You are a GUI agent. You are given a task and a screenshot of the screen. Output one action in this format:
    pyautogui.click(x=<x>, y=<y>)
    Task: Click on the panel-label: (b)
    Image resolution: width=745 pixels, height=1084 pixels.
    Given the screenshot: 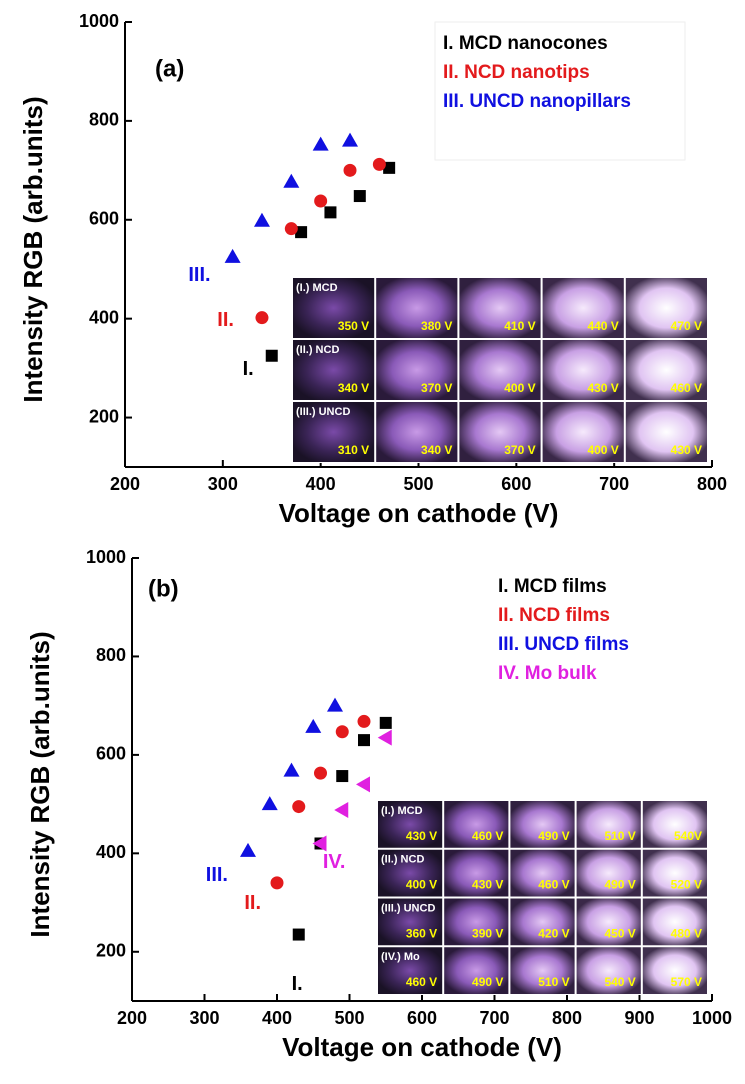 What is the action you would take?
    pyautogui.click(x=163, y=588)
    